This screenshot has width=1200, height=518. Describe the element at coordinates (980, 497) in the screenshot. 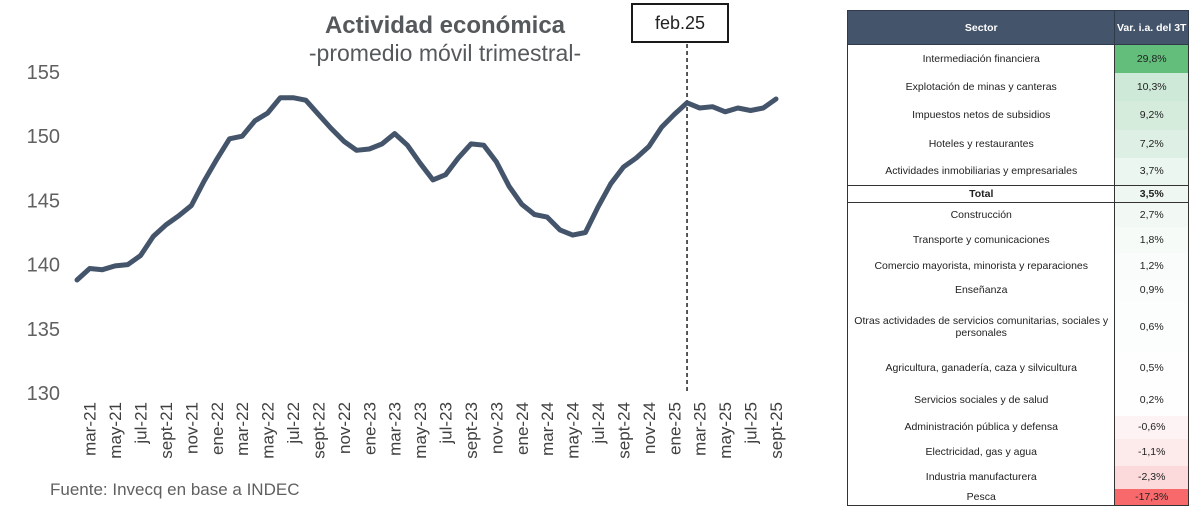

I see `sector-cell: Pesca` at that location.